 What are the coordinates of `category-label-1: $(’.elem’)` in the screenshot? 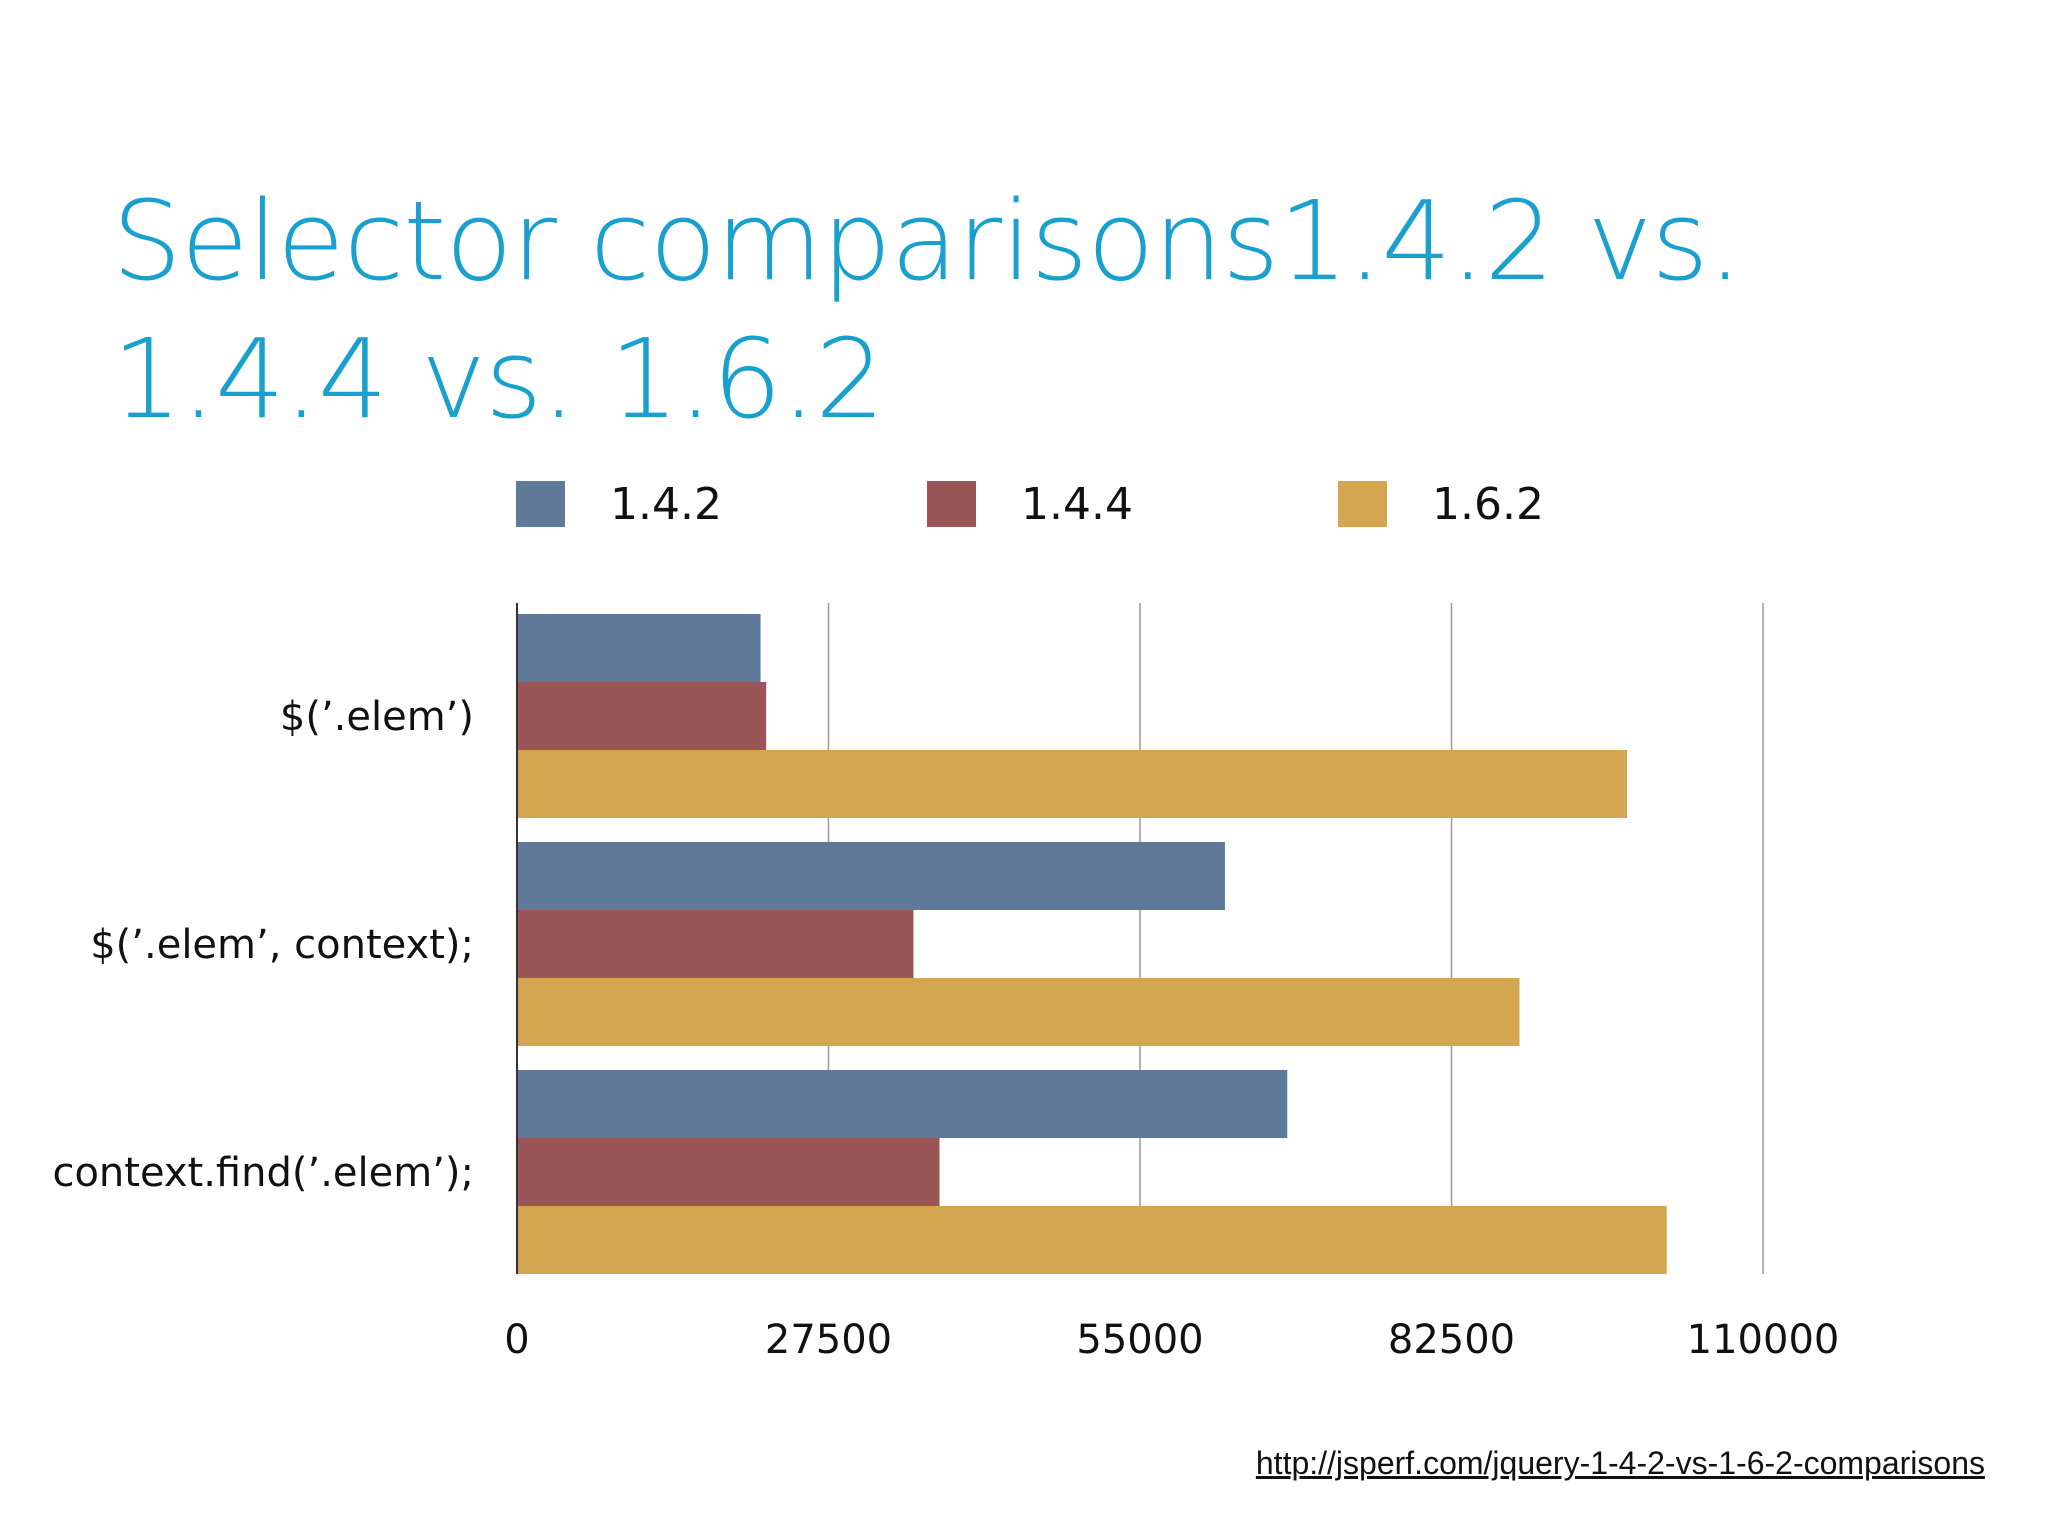 It's located at (377, 717).